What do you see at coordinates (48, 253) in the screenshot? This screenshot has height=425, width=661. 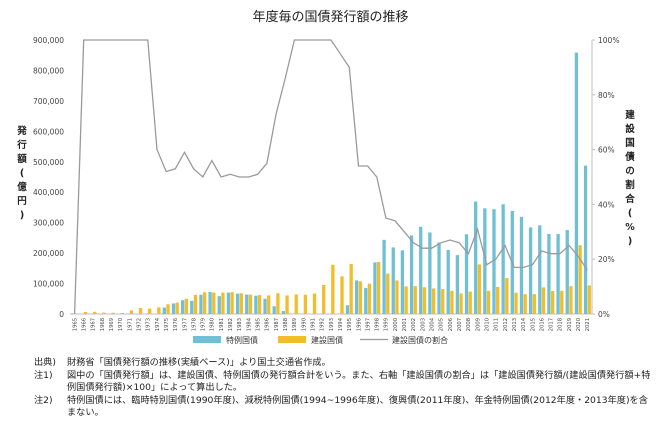 I see `y-left-tick-label: 200,000` at bounding box center [48, 253].